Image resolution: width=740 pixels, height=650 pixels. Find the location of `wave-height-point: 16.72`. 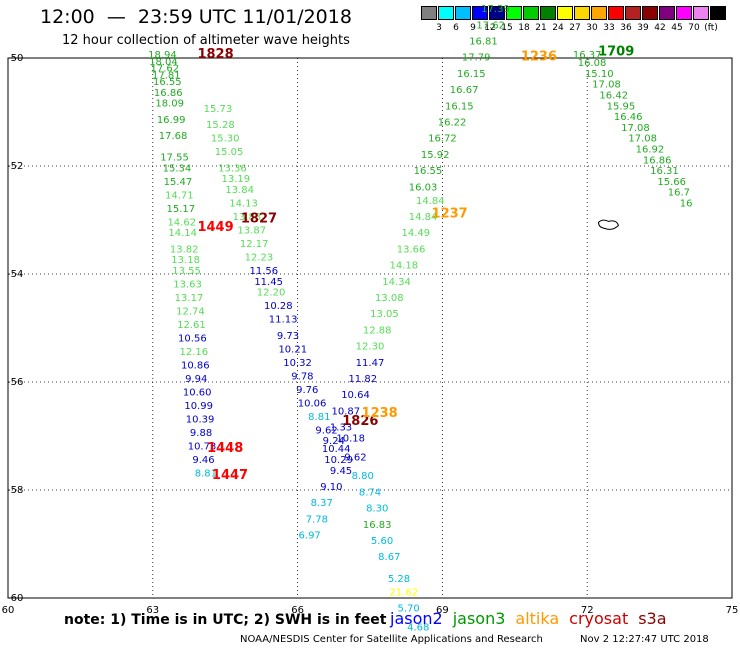

wave-height-point: 16.72 is located at coordinates (442, 139).